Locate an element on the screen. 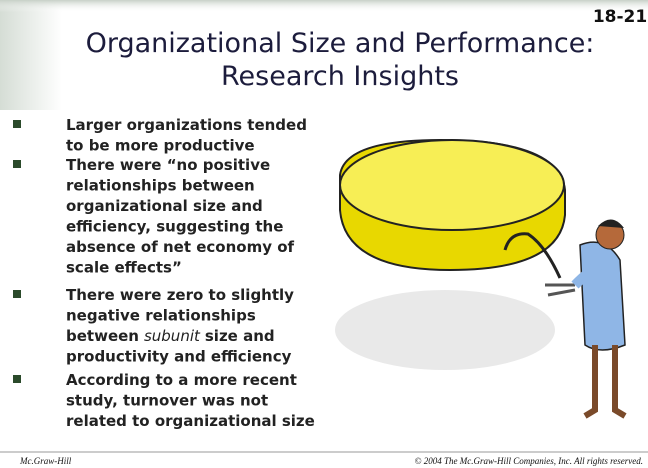 The image size is (648, 468). bullet-text: study, turnover was not is located at coordinates (167, 401).